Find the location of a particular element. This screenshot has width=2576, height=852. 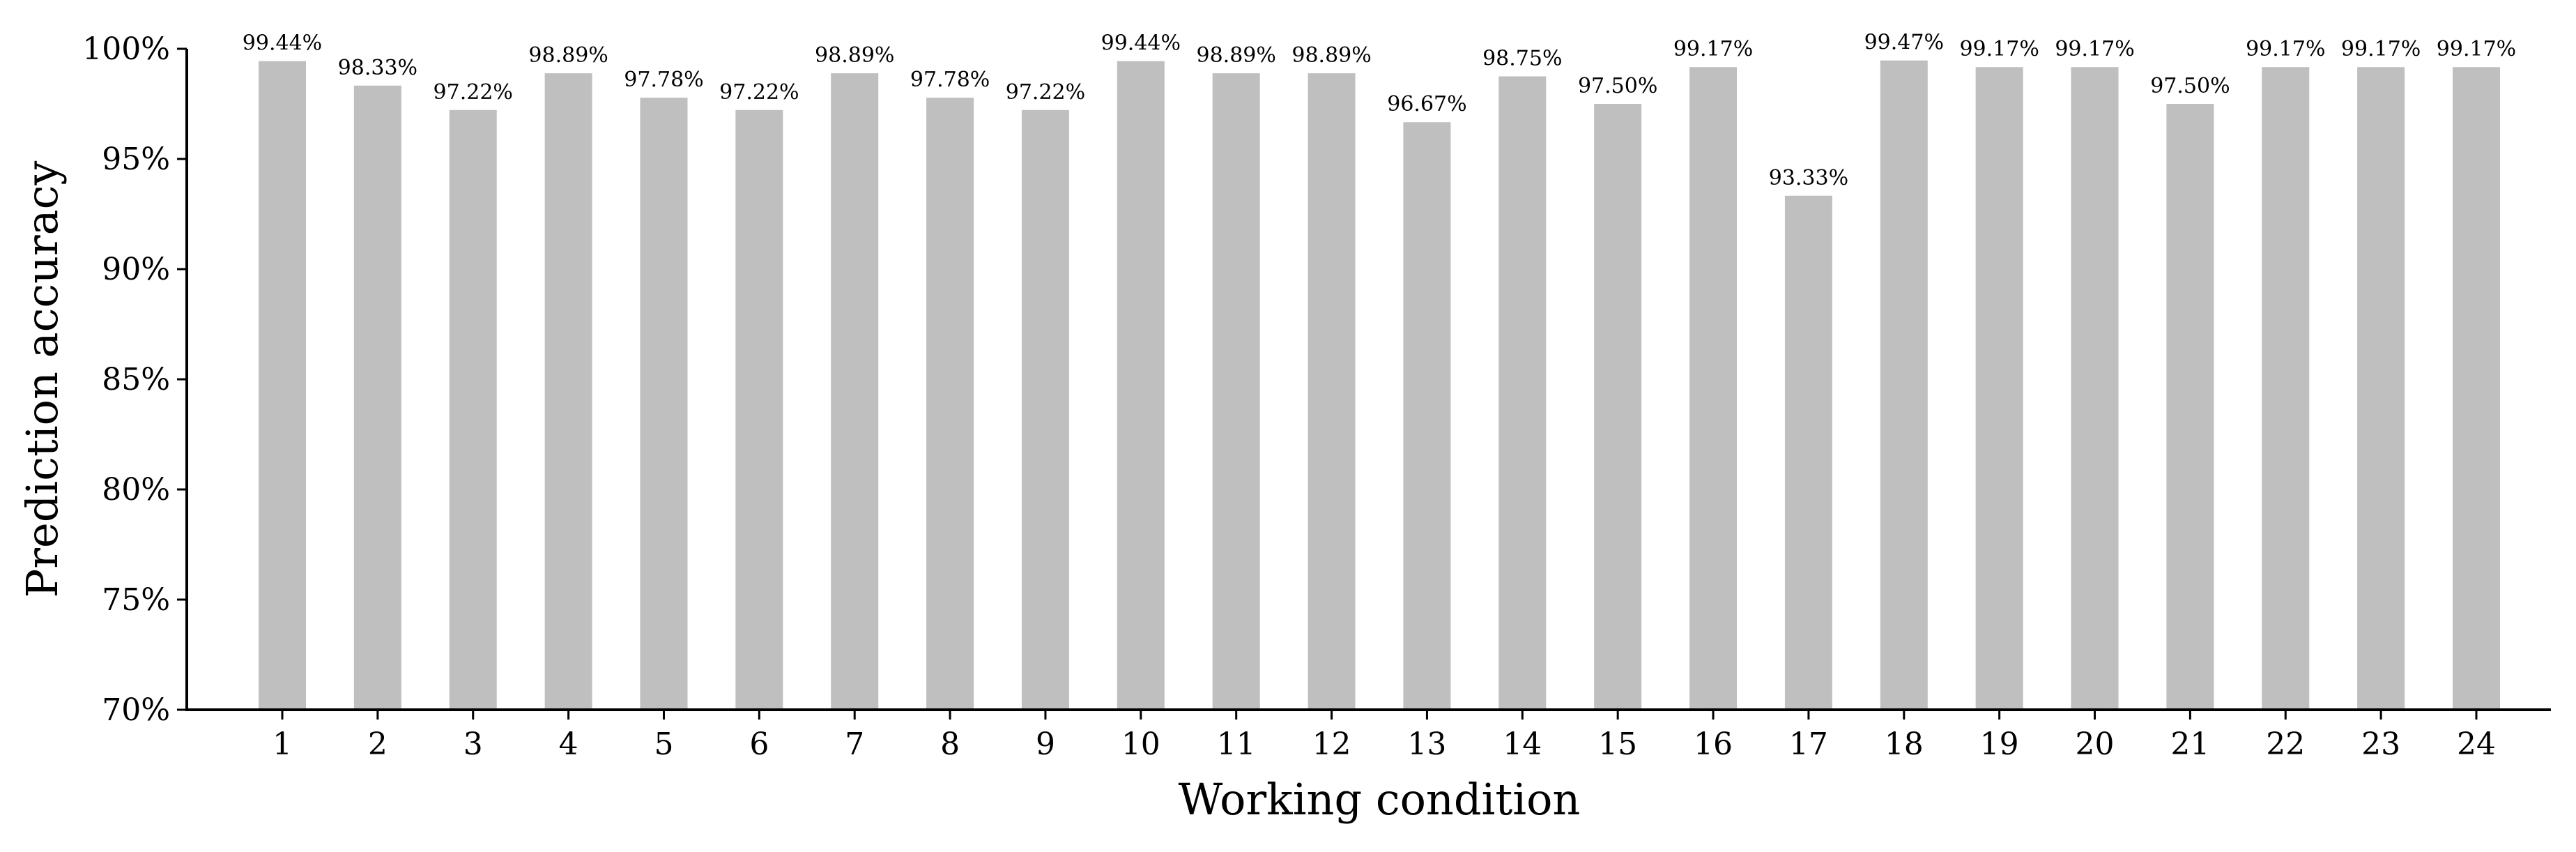

x-tick-label-3: 3 is located at coordinates (473, 744).